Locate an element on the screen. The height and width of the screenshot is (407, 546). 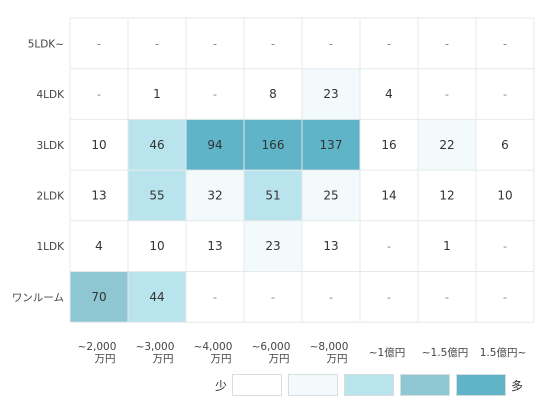
column-label: ~3,000 万円 is located at coordinates (155, 353).